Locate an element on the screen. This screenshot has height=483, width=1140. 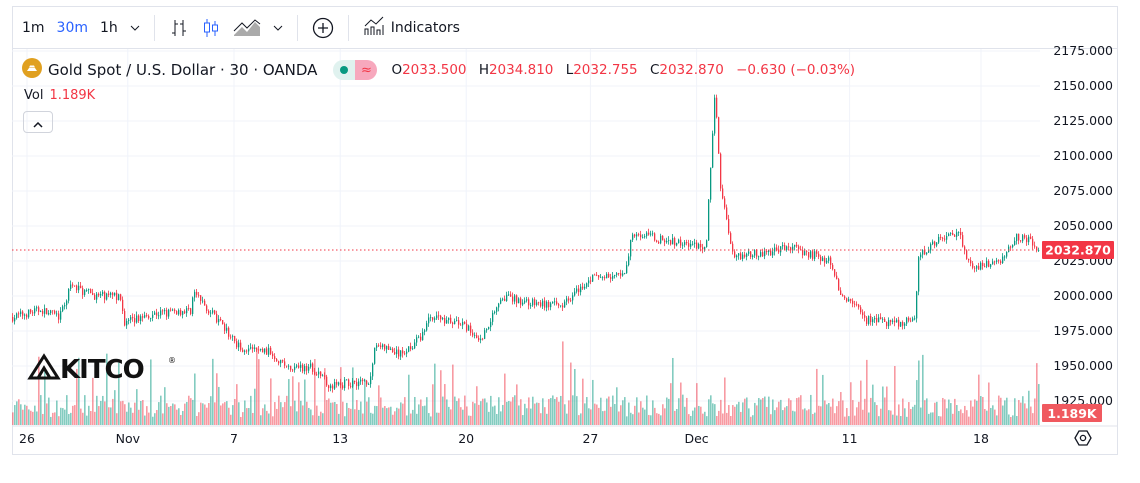
divider is located at coordinates (348, 27).